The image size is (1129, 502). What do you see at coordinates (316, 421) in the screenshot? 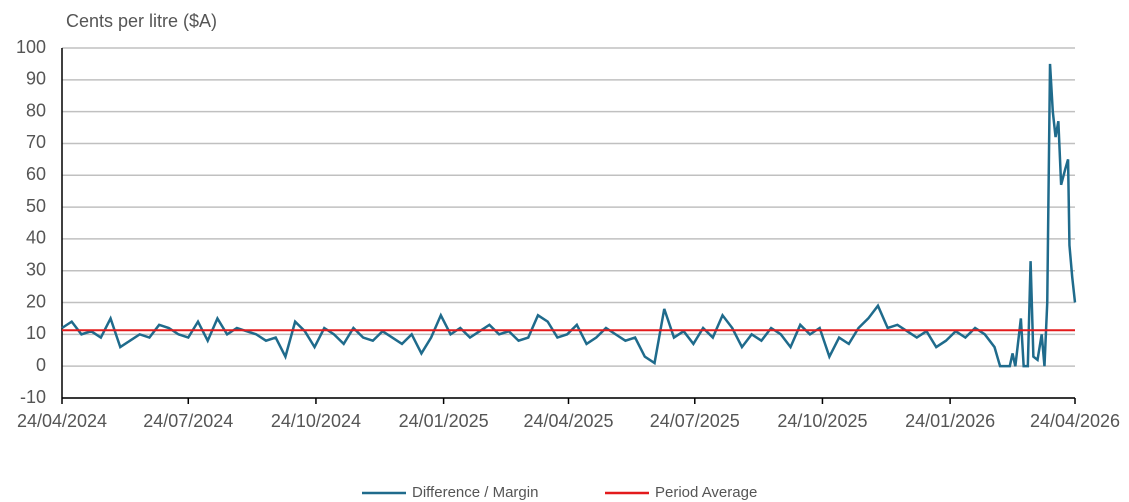
I see `x-tick-label: 24/10/2024` at bounding box center [316, 421].